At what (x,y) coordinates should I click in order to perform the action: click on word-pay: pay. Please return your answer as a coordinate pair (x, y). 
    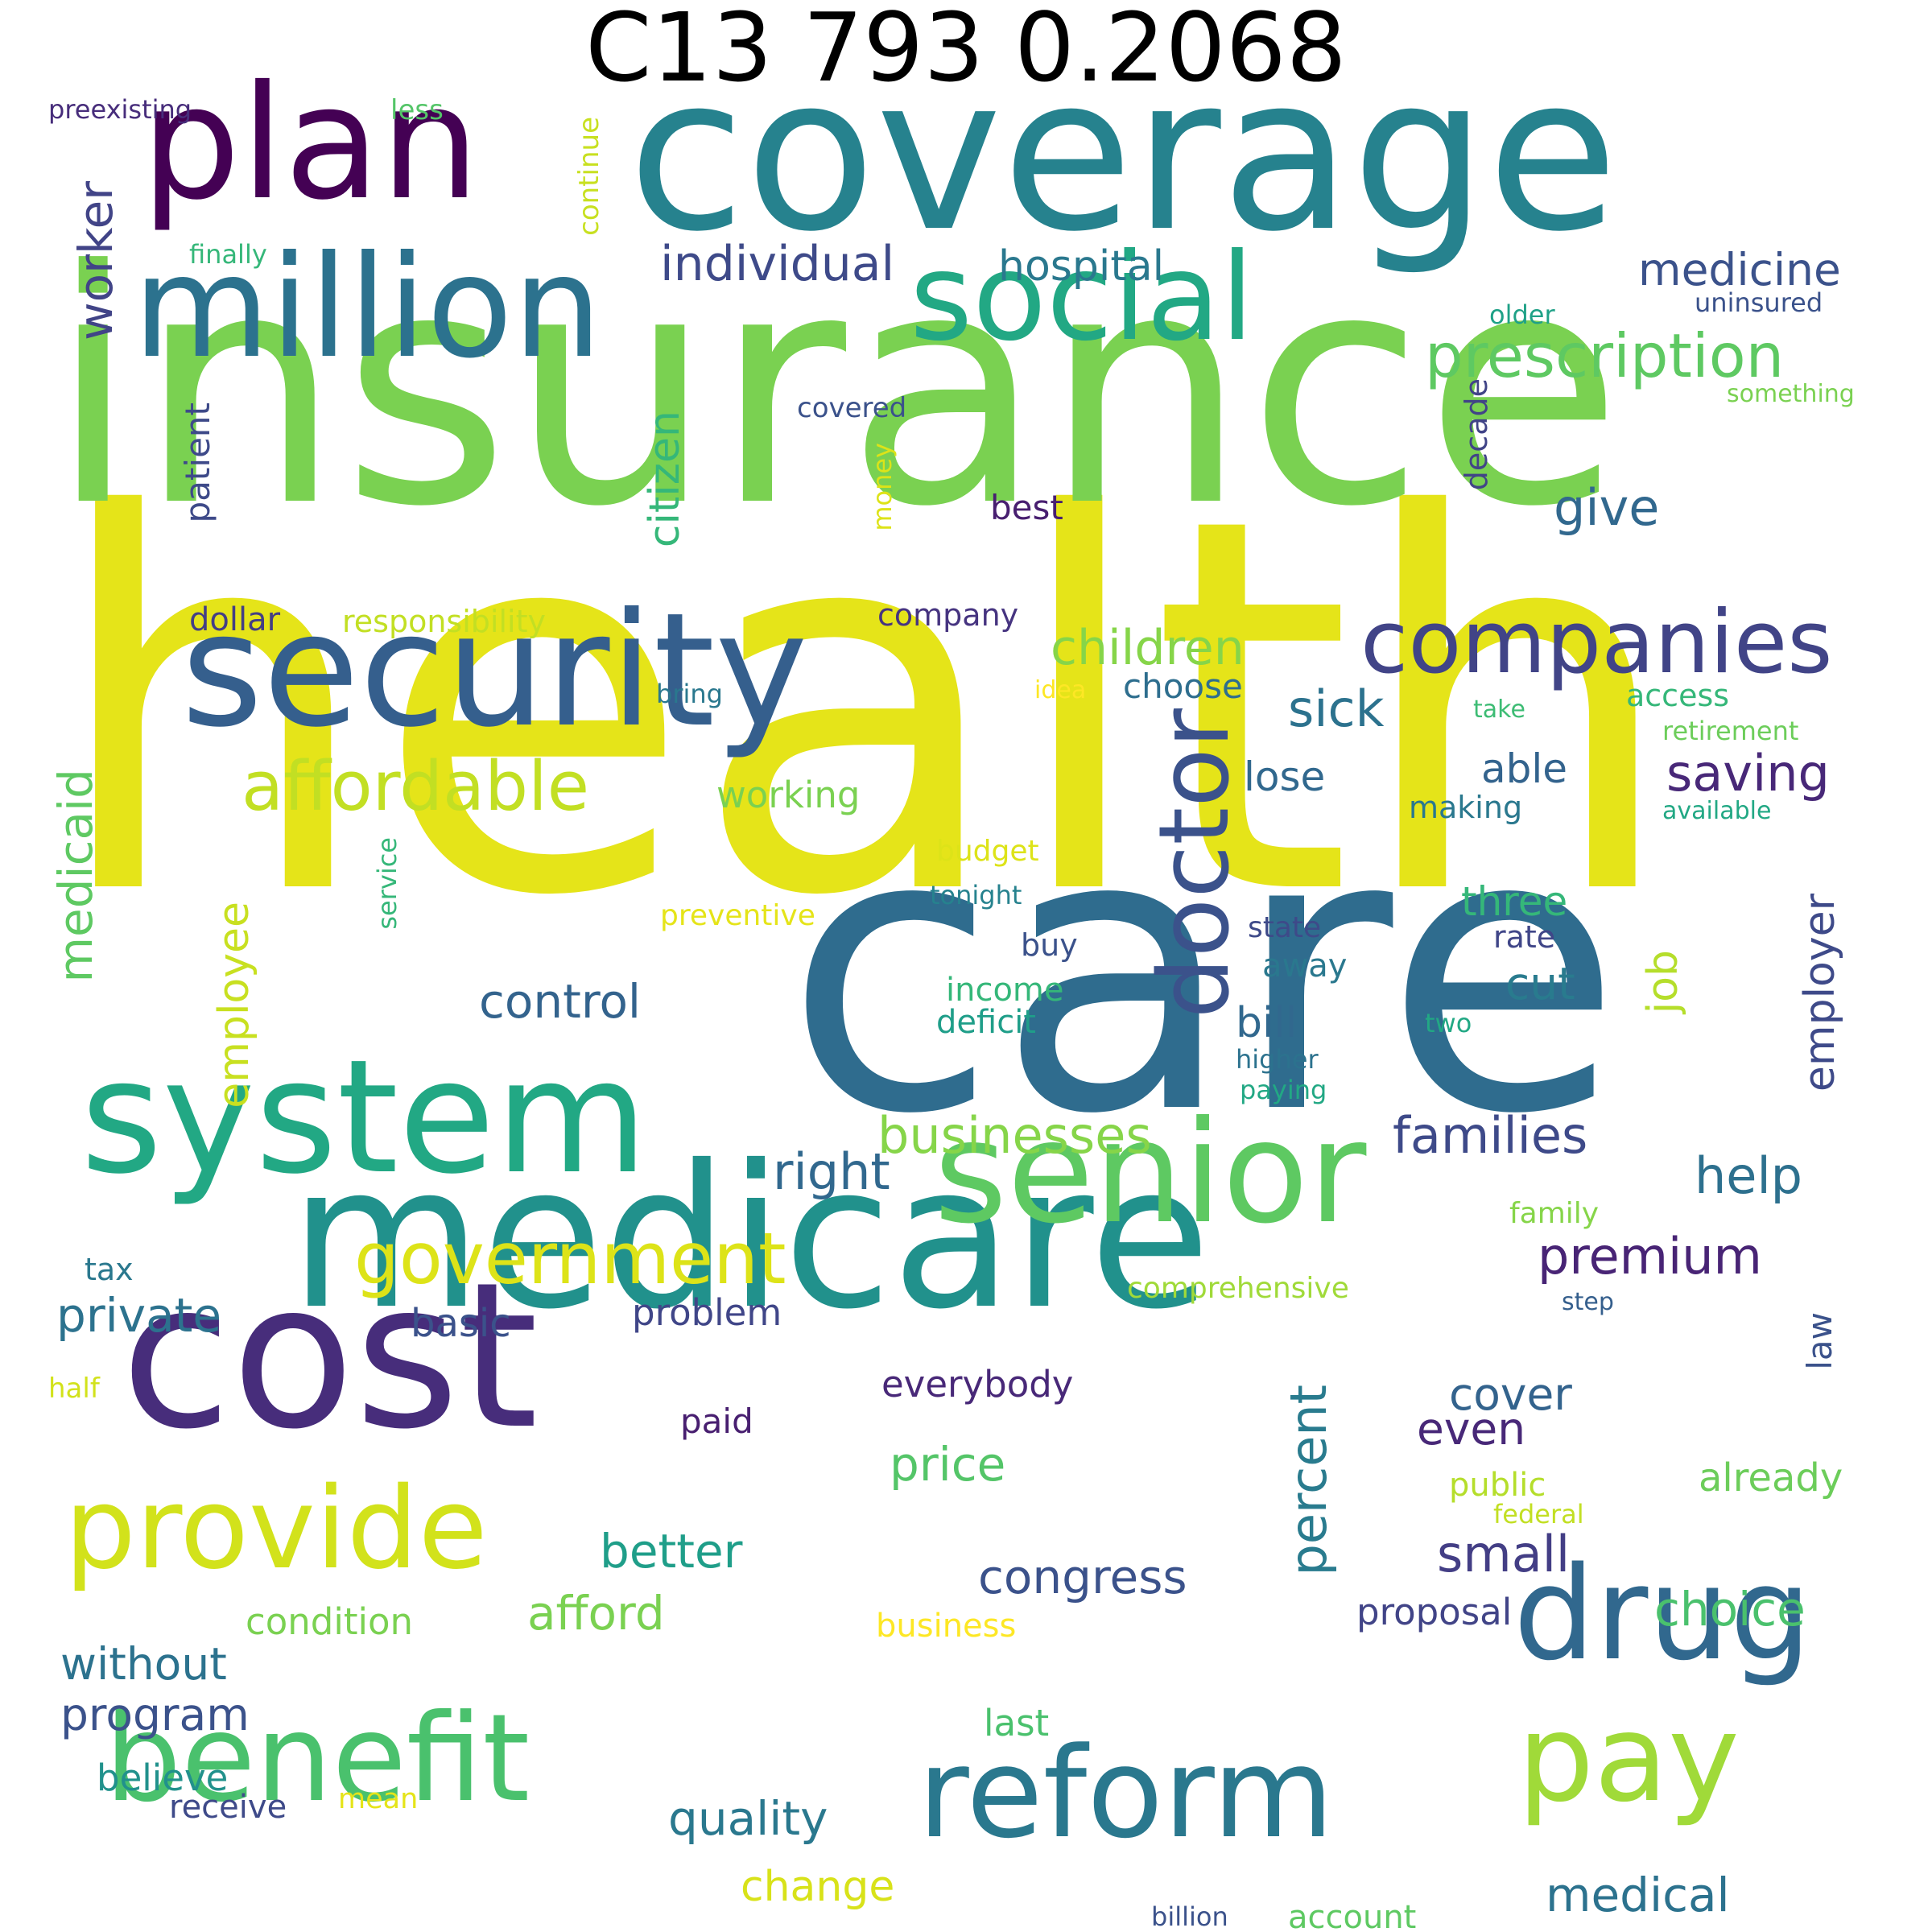
    Looking at the image, I should click on (1628, 1759).